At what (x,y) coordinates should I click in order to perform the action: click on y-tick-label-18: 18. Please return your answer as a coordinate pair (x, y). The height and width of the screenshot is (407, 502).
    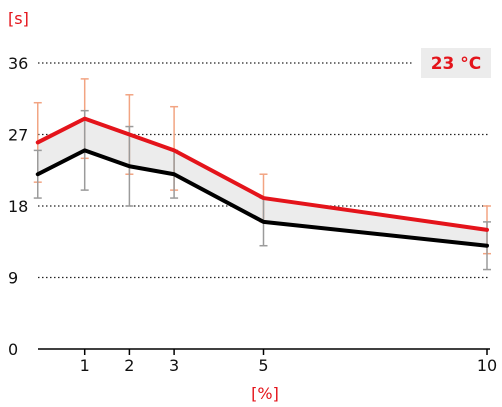
    Looking at the image, I should click on (18, 206).